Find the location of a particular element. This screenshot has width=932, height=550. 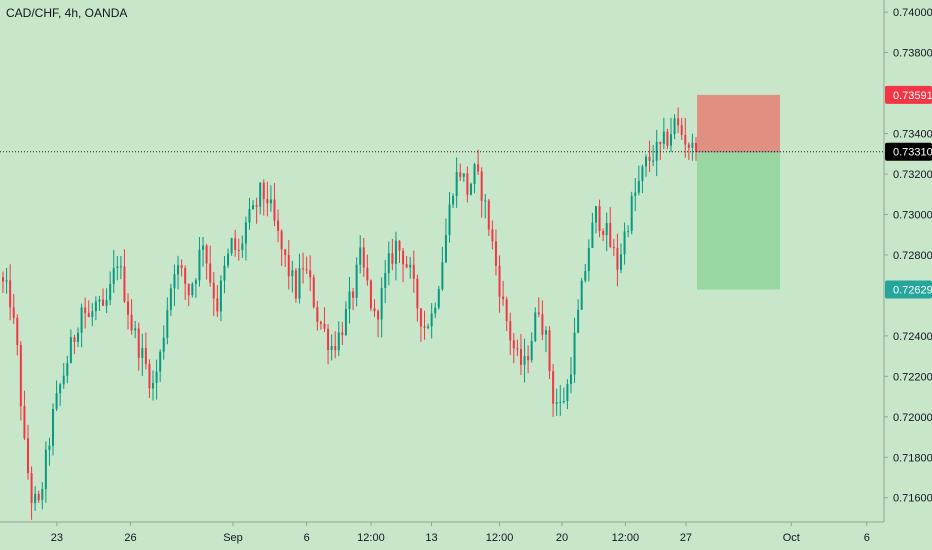

time-tick-label: 27 is located at coordinates (686, 538).